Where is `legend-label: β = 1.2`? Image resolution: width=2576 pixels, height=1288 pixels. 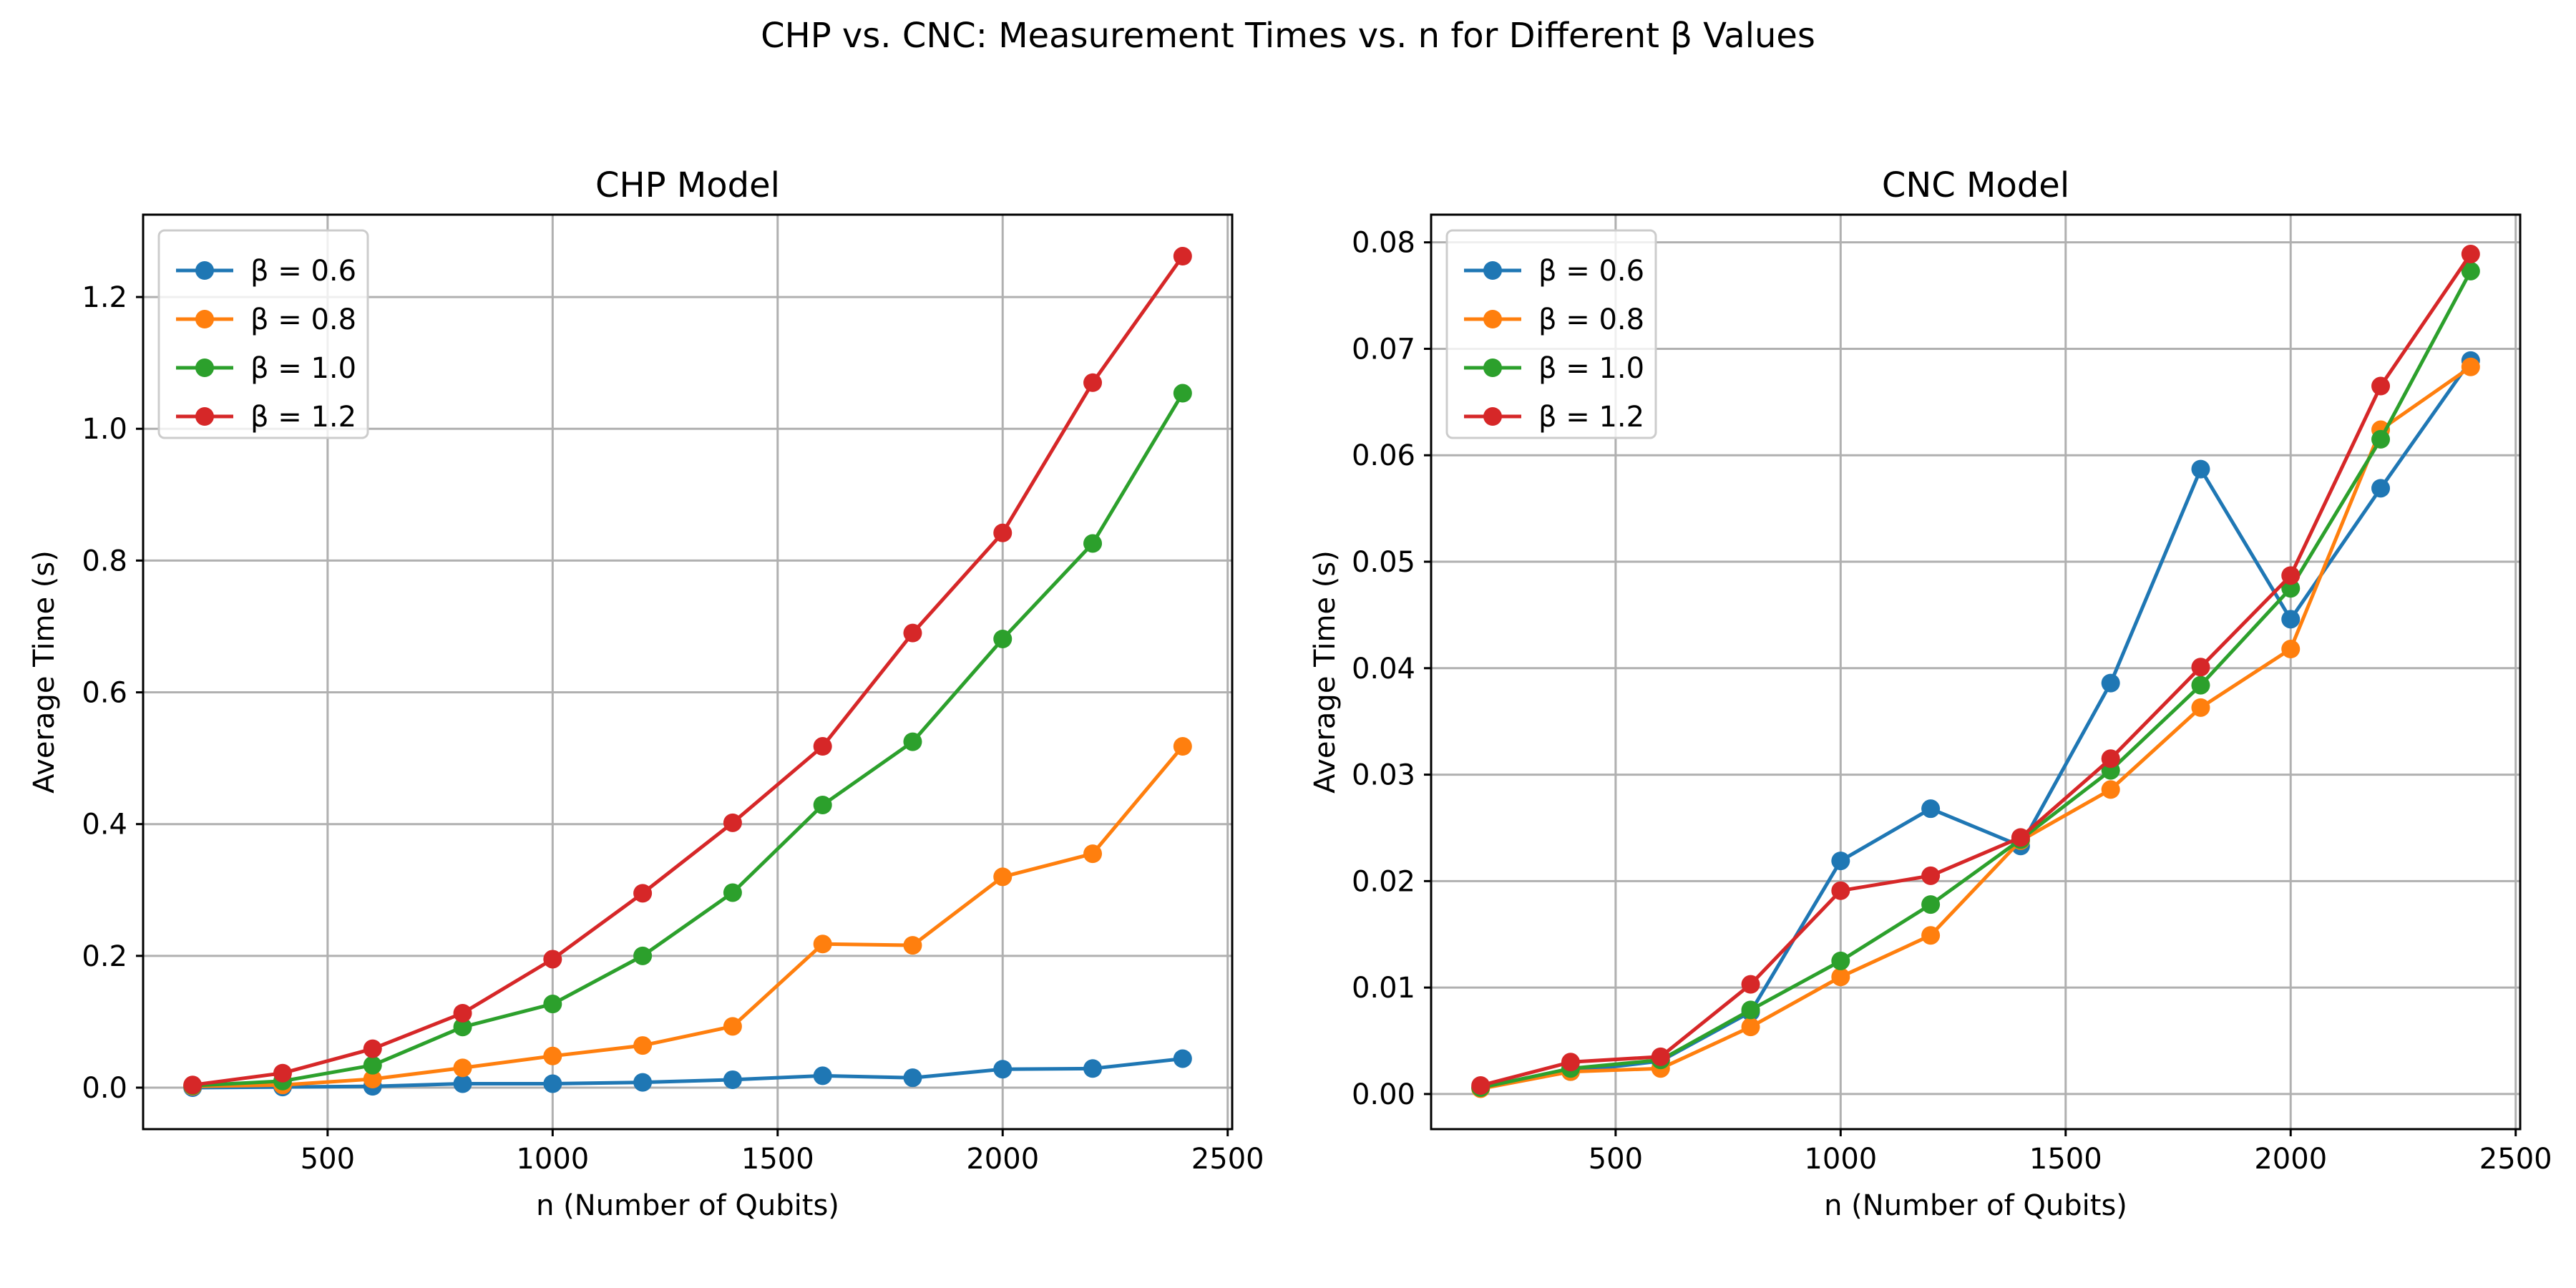 legend-label: β = 1.2 is located at coordinates (1591, 417).